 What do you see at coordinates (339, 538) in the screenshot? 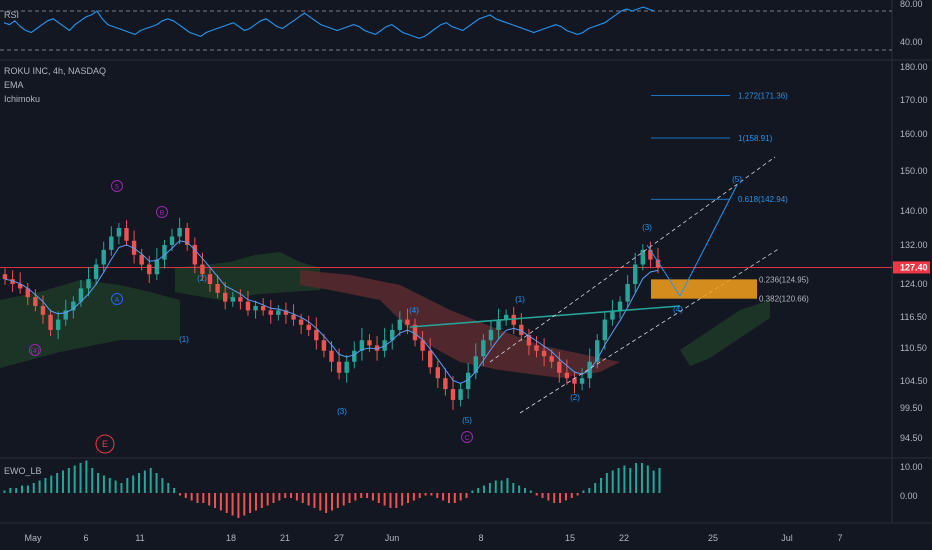
I see `time-tick: 27` at bounding box center [339, 538].